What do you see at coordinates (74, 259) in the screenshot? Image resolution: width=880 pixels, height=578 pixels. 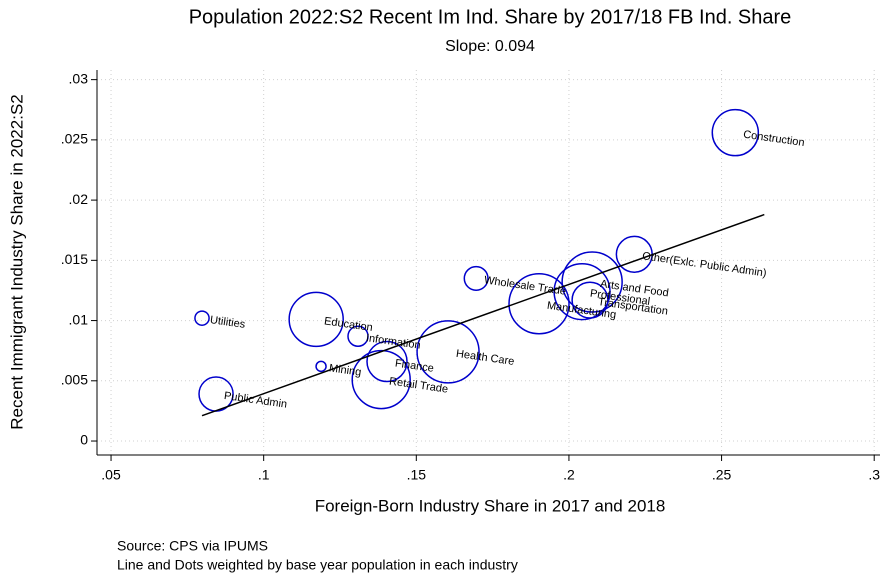 I see `y-tick-label: .015` at bounding box center [74, 259].